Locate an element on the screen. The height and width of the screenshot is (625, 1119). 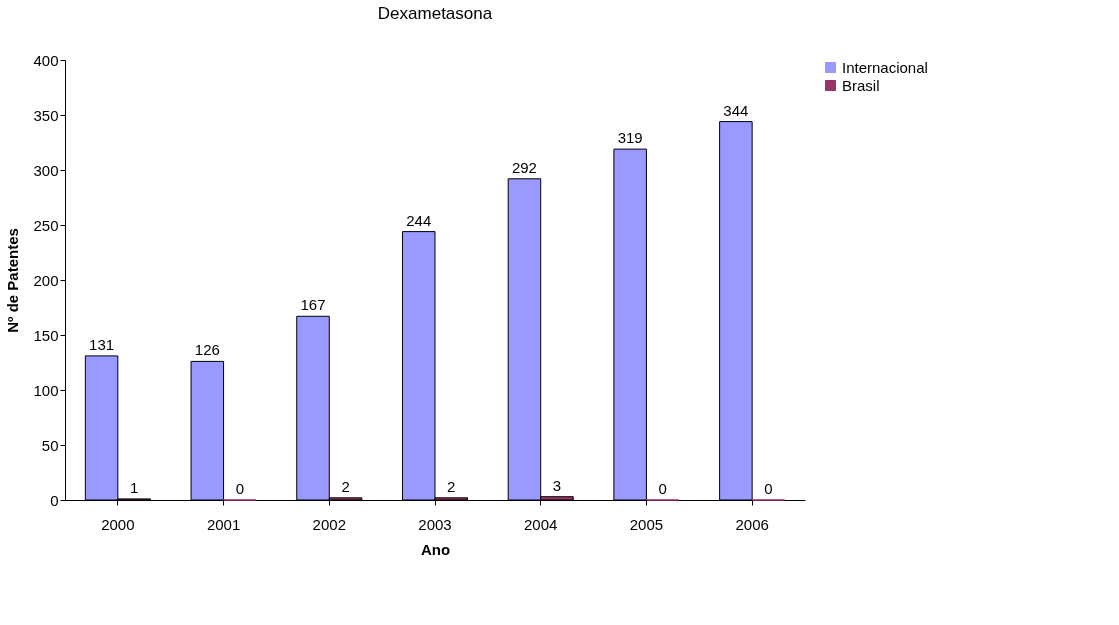
x-tick-label: 2001 is located at coordinates (223, 524).